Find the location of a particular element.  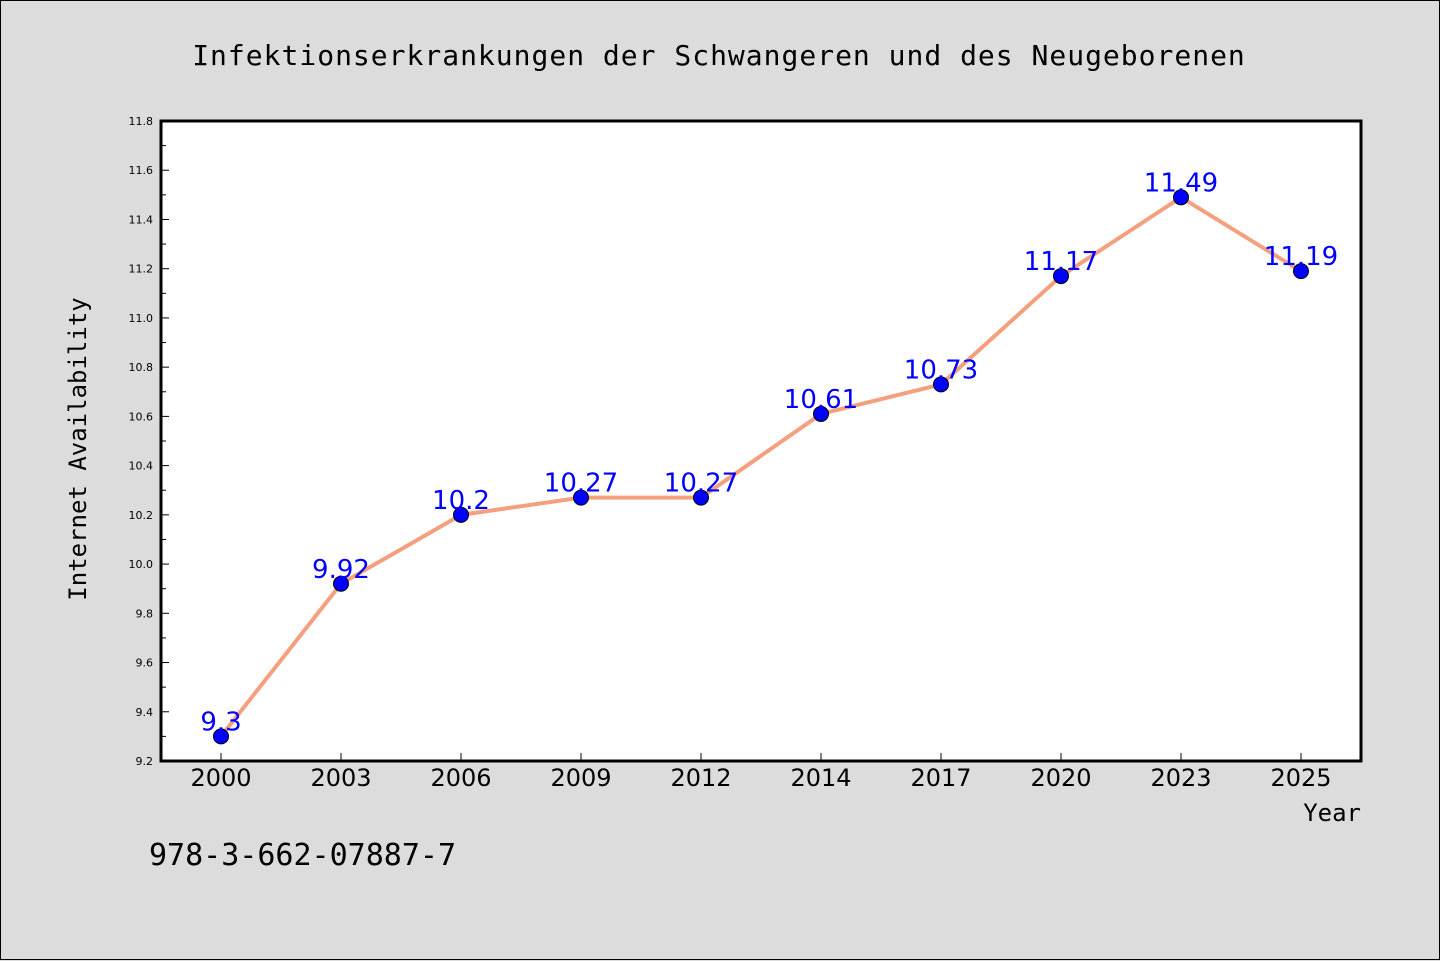

y-tick-label: 9.4 is located at coordinates (145, 712).